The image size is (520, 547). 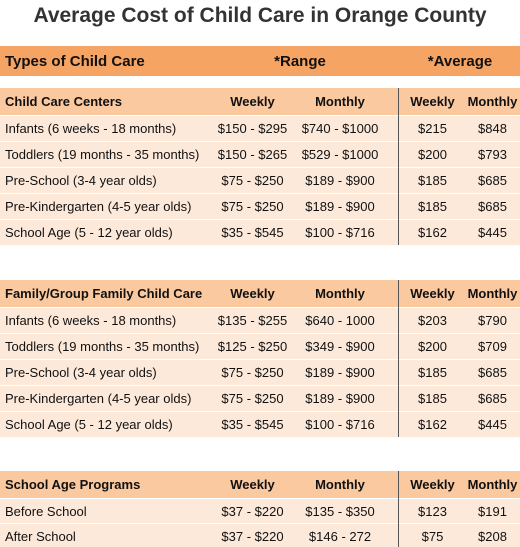 What do you see at coordinates (340, 511) in the screenshot?
I see `cell-value: $135 - $350` at bounding box center [340, 511].